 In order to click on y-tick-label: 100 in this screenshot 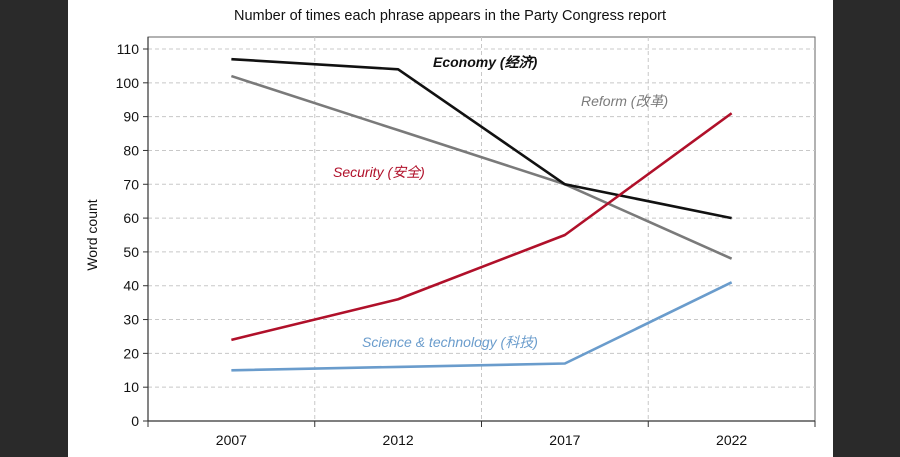, I will do `click(128, 83)`.